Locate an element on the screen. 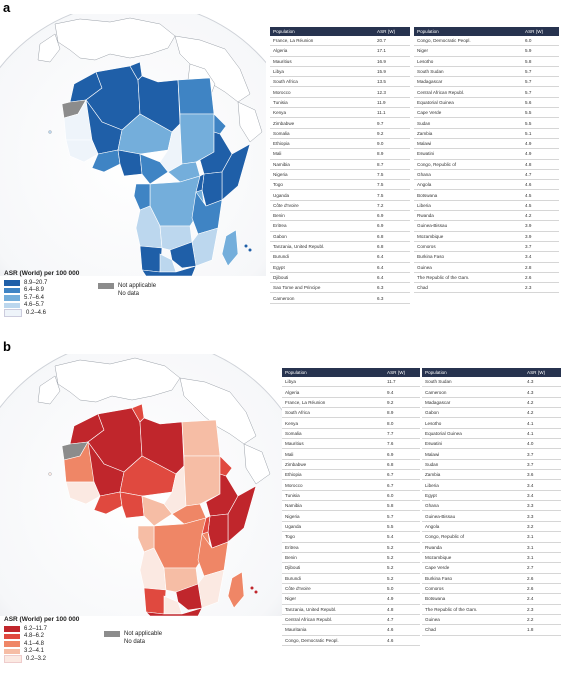 This screenshot has width=564, height=679. table-row: Togo 7.5 is located at coordinates (340, 185).